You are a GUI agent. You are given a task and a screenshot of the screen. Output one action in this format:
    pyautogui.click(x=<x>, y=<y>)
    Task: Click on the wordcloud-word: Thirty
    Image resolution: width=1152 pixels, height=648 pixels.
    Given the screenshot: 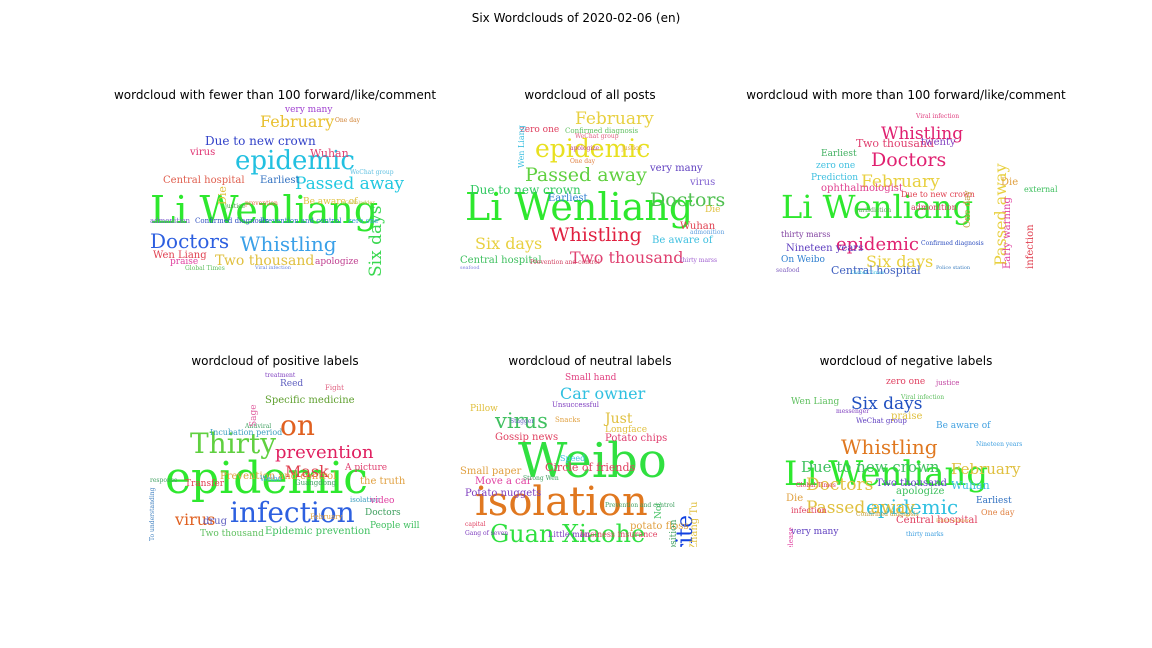 What is the action you would take?
    pyautogui.click(x=233, y=443)
    